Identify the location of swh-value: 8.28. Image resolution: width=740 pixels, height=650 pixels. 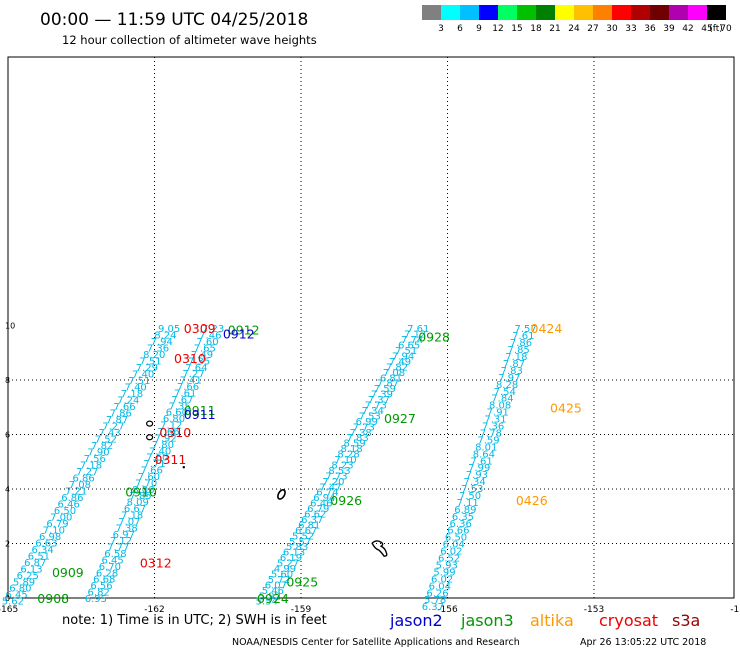
(507, 385).